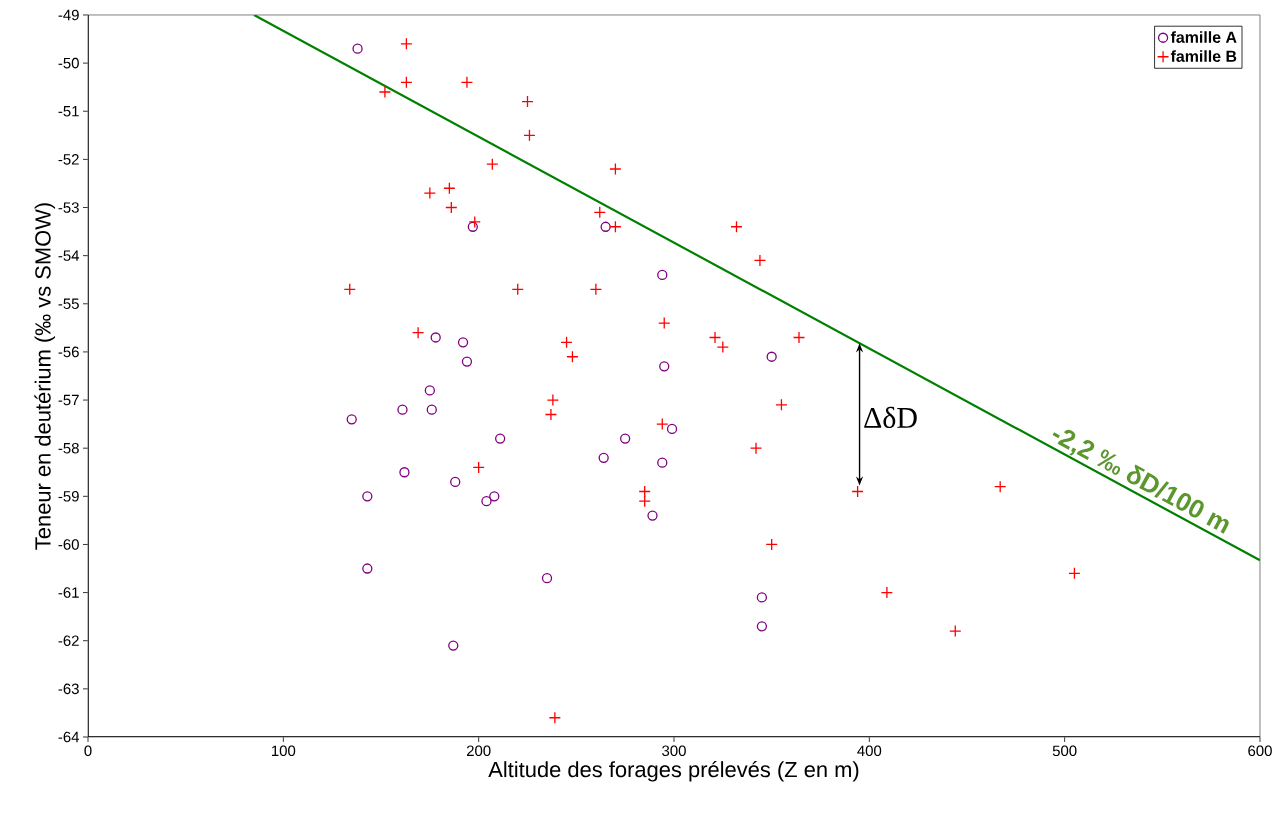  What do you see at coordinates (1203, 37) in the screenshot?
I see `legend-label: famille A` at bounding box center [1203, 37].